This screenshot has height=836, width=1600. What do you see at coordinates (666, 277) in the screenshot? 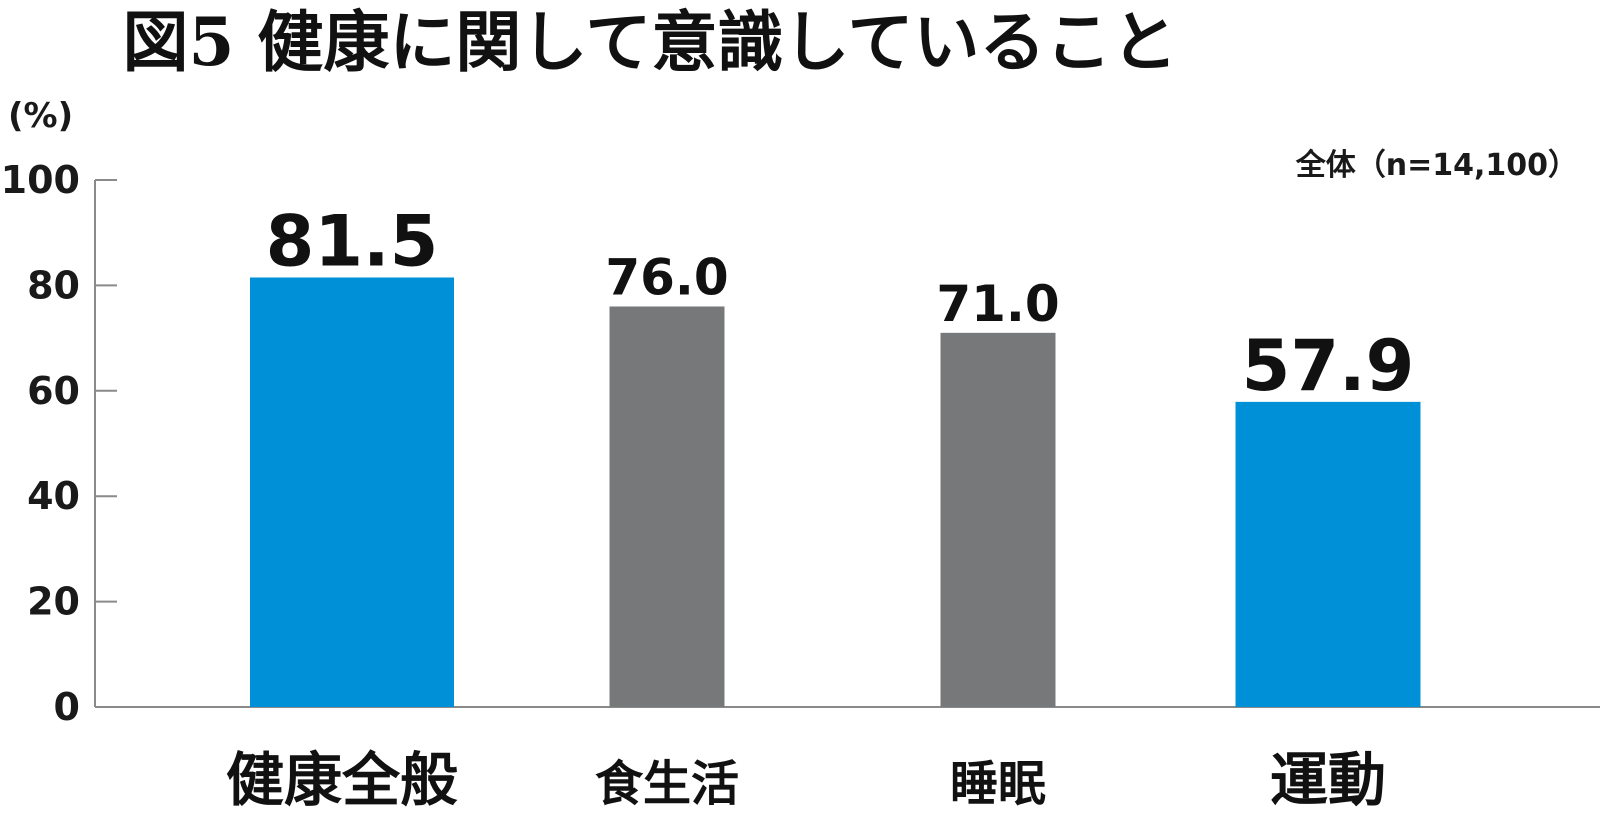
I see `value-label: 76.0` at bounding box center [666, 277].